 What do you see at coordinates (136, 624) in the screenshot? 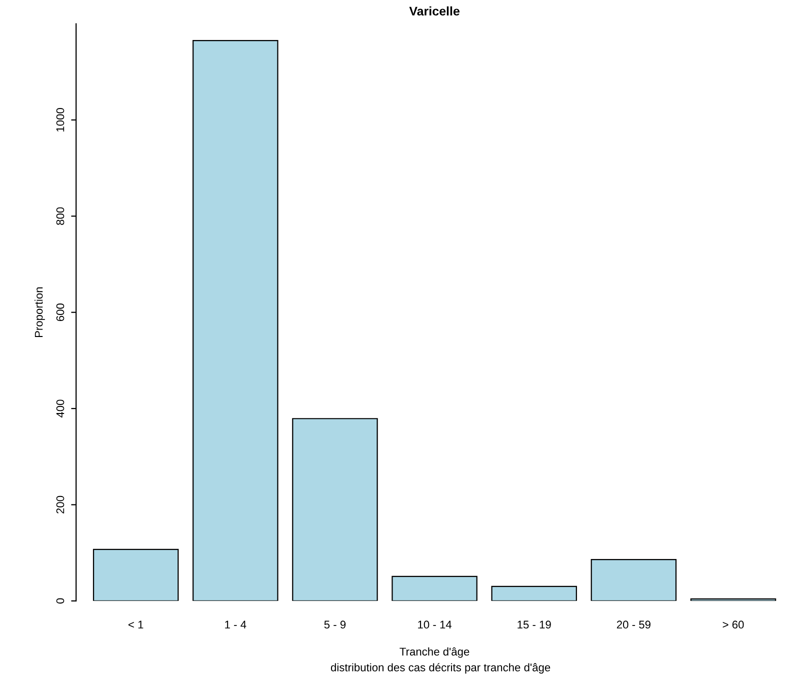
I see `x-tick-label: < 1` at bounding box center [136, 624].